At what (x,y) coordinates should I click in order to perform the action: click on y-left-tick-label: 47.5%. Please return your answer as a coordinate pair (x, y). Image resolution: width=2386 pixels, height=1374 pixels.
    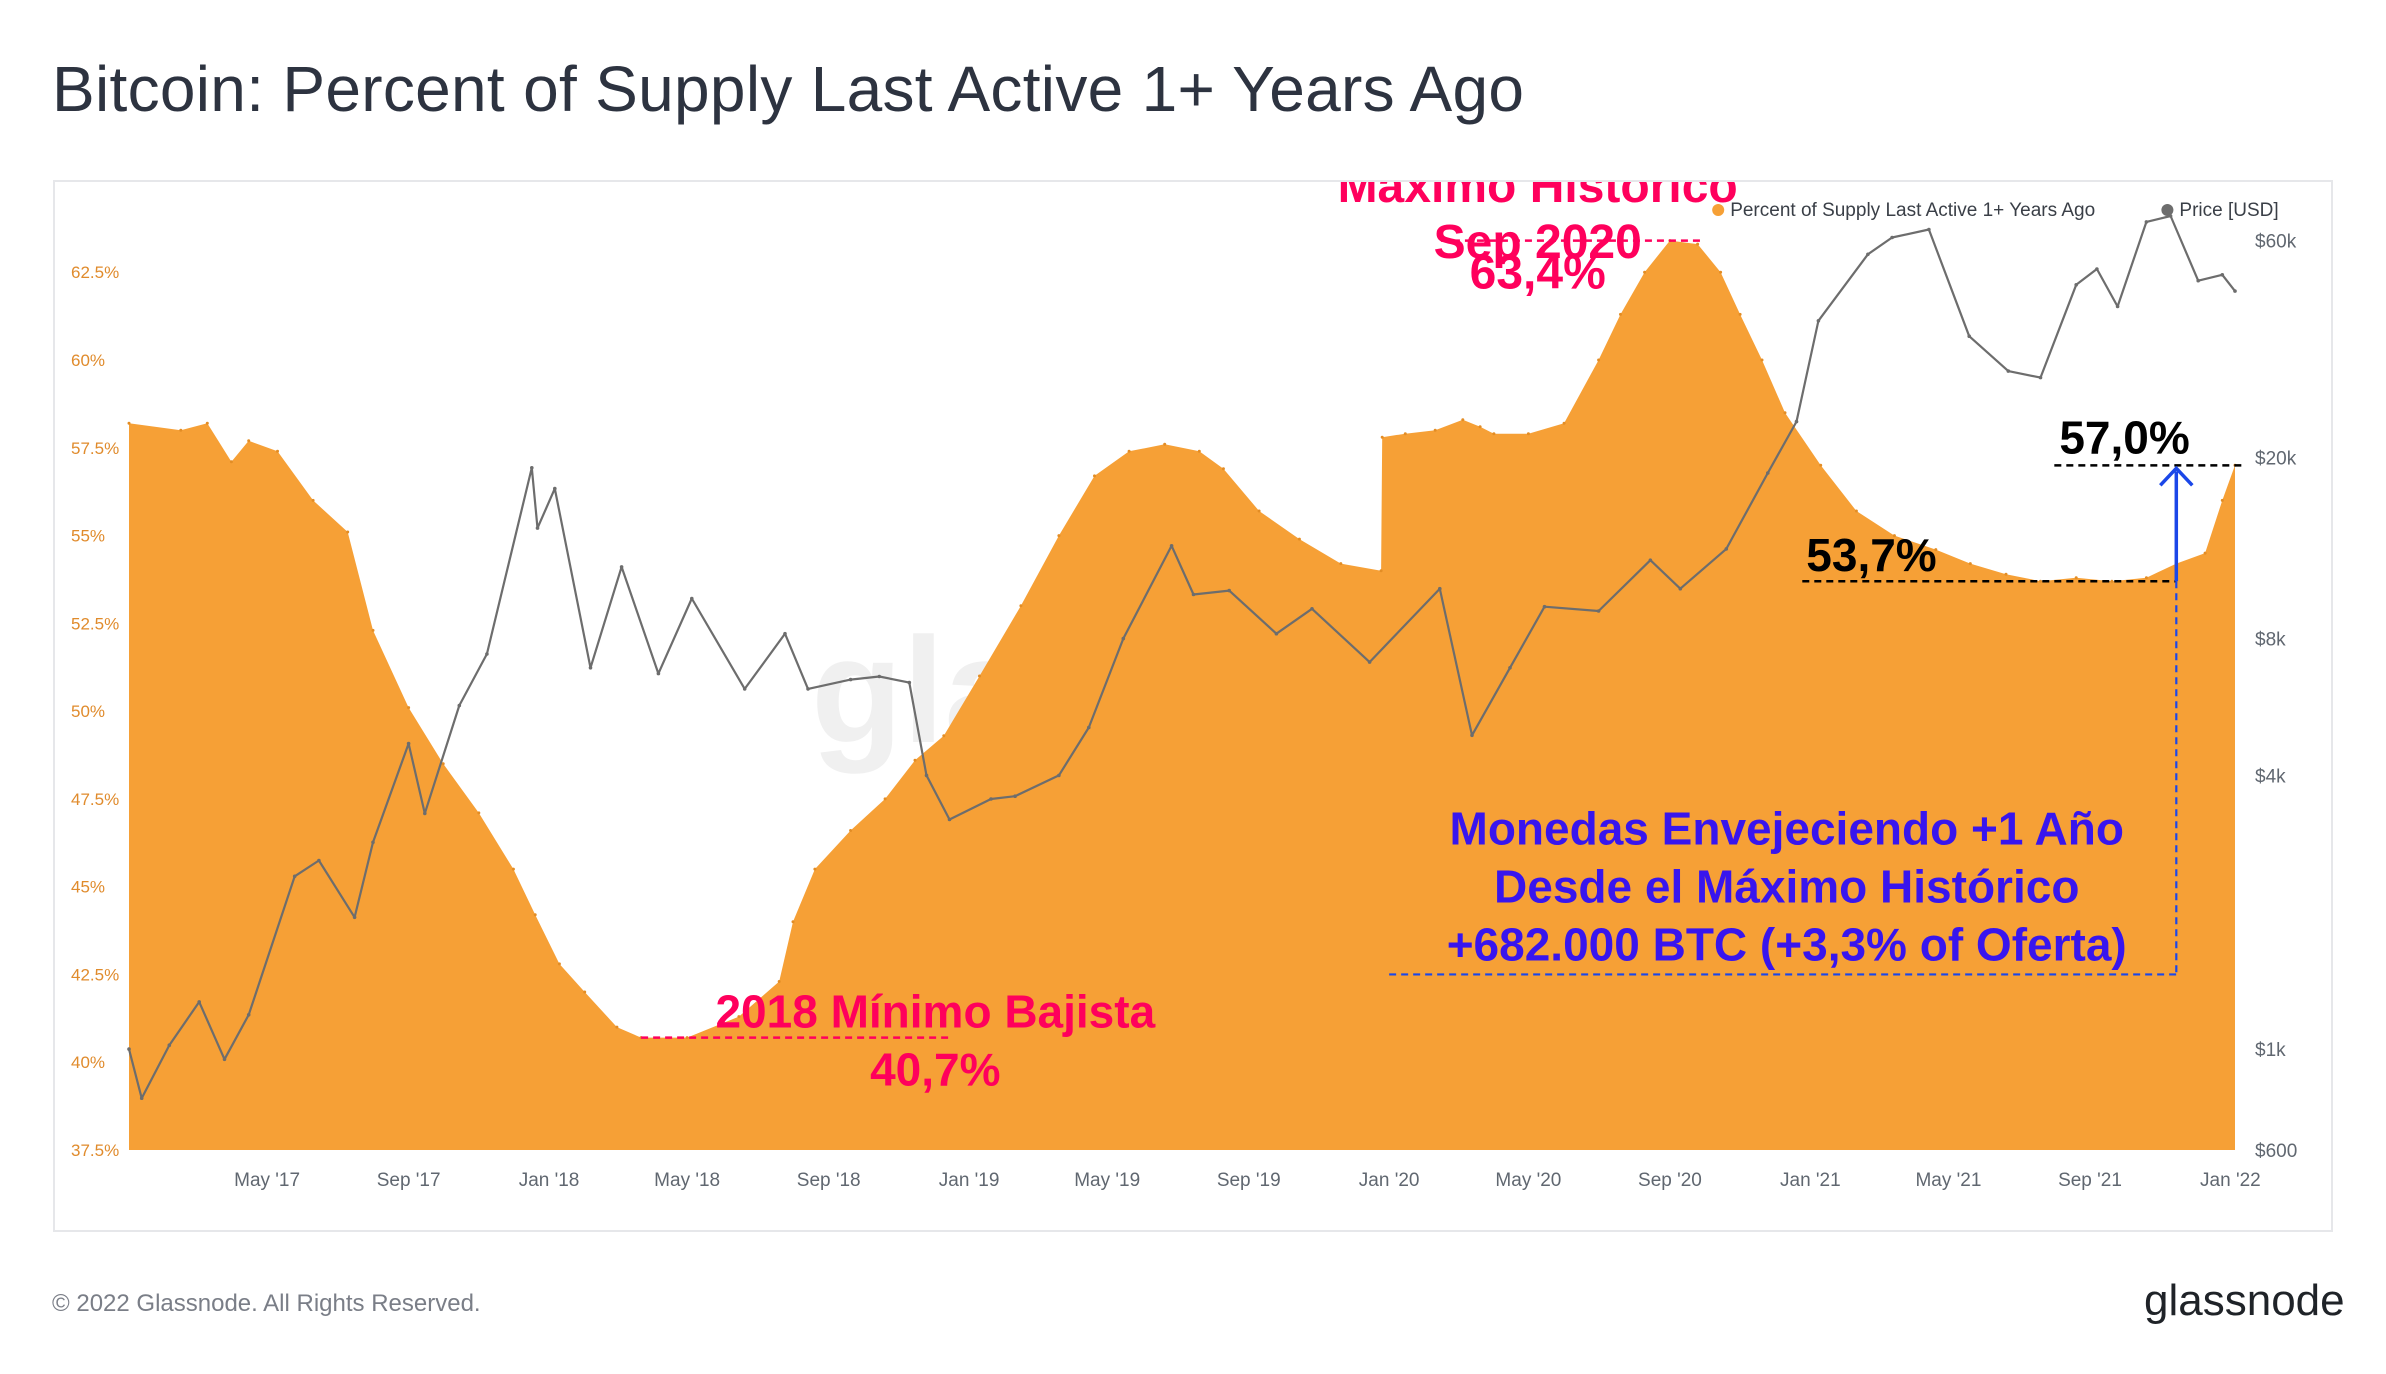
    Looking at the image, I should click on (95, 799).